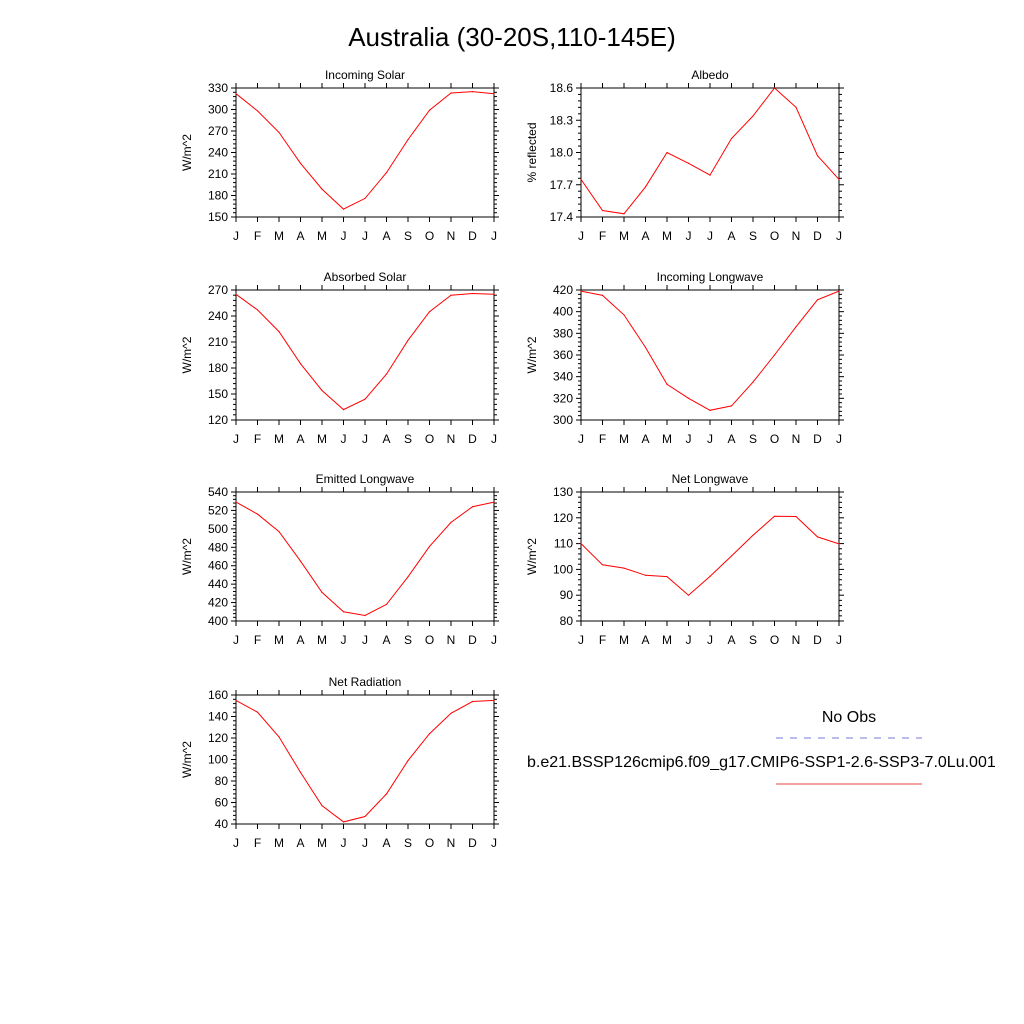 This screenshot has height=1024, width=1024. I want to click on panel-title: Emitted Longwave, so click(365, 479).